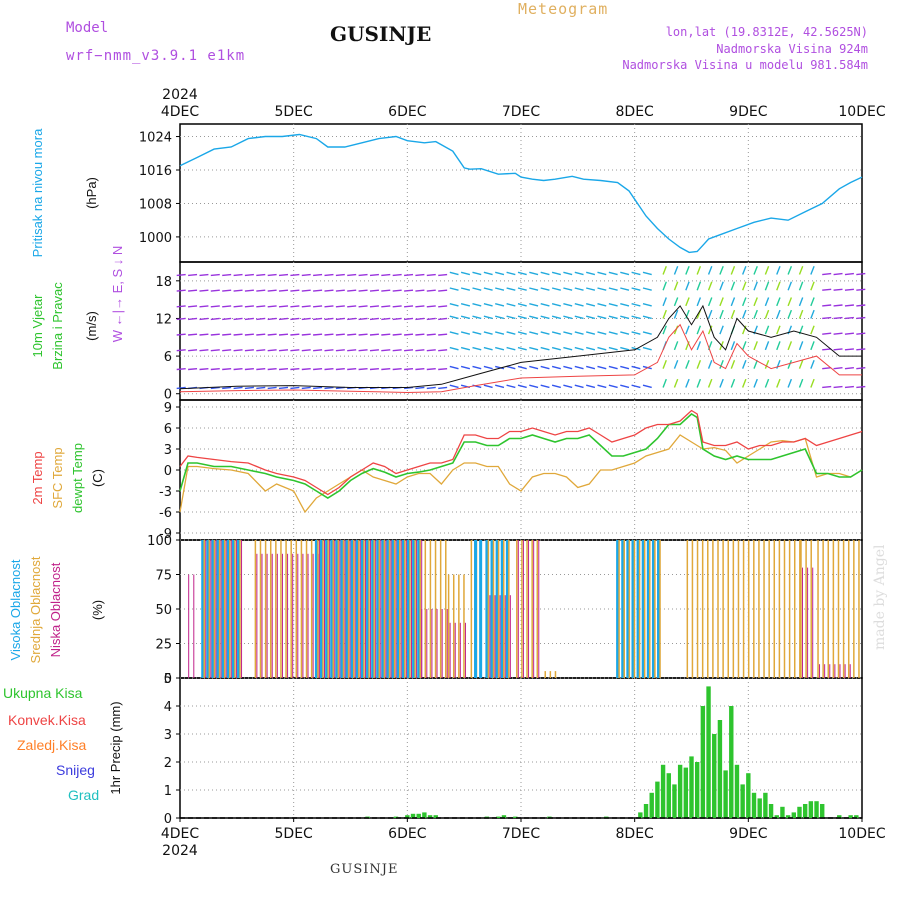 This screenshot has height=900, width=900. What do you see at coordinates (51, 745) in the screenshot?
I see `precip-legend-item: Zaledj.Kisa` at bounding box center [51, 745].